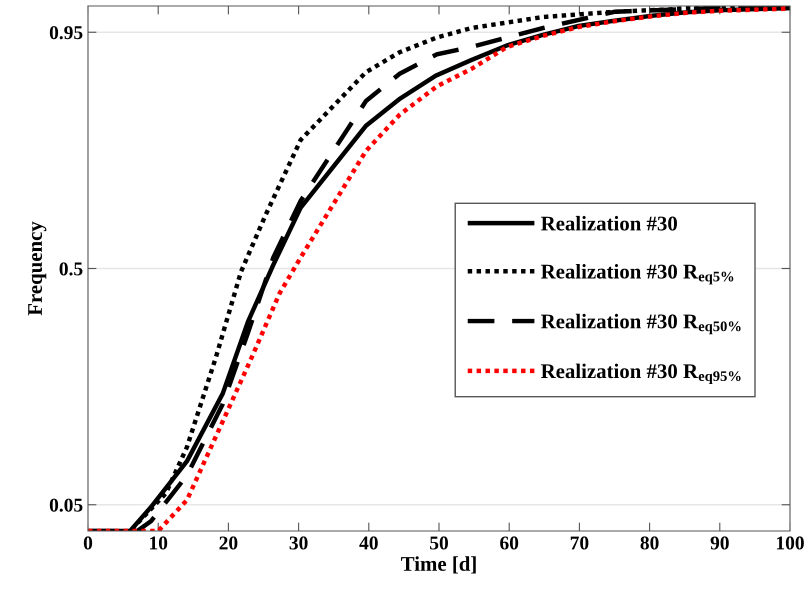  I want to click on x-tick-label: 100, so click(790, 543).